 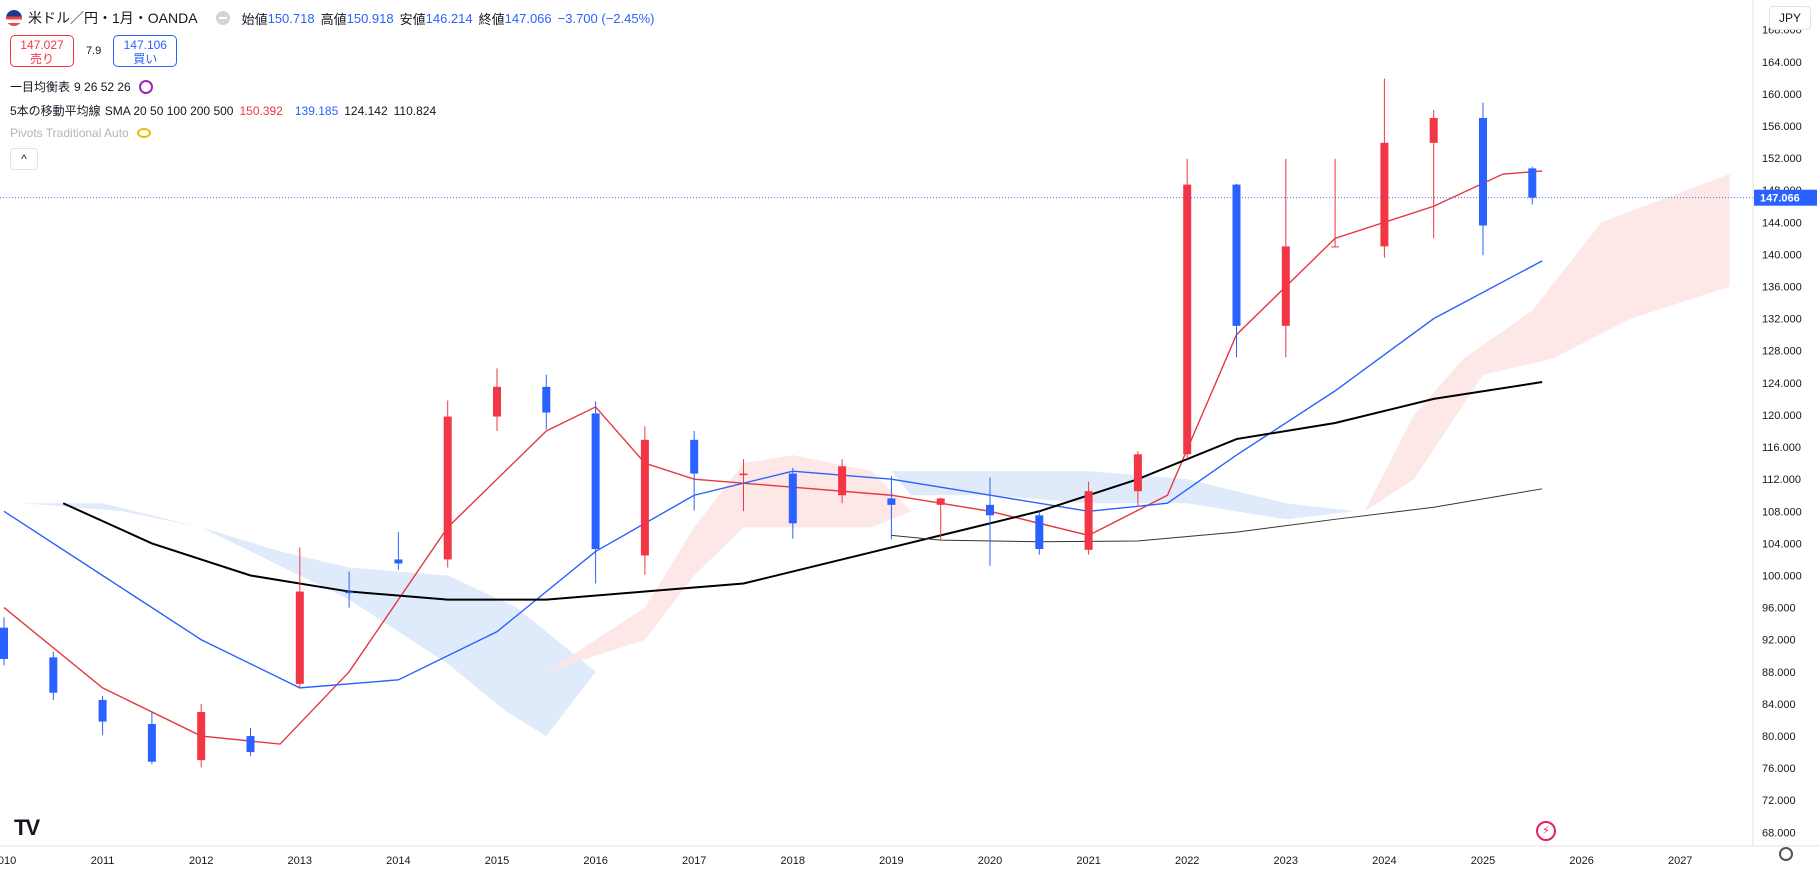 What do you see at coordinates (1187, 861) in the screenshot?
I see `time-tick-label: 2022` at bounding box center [1187, 861].